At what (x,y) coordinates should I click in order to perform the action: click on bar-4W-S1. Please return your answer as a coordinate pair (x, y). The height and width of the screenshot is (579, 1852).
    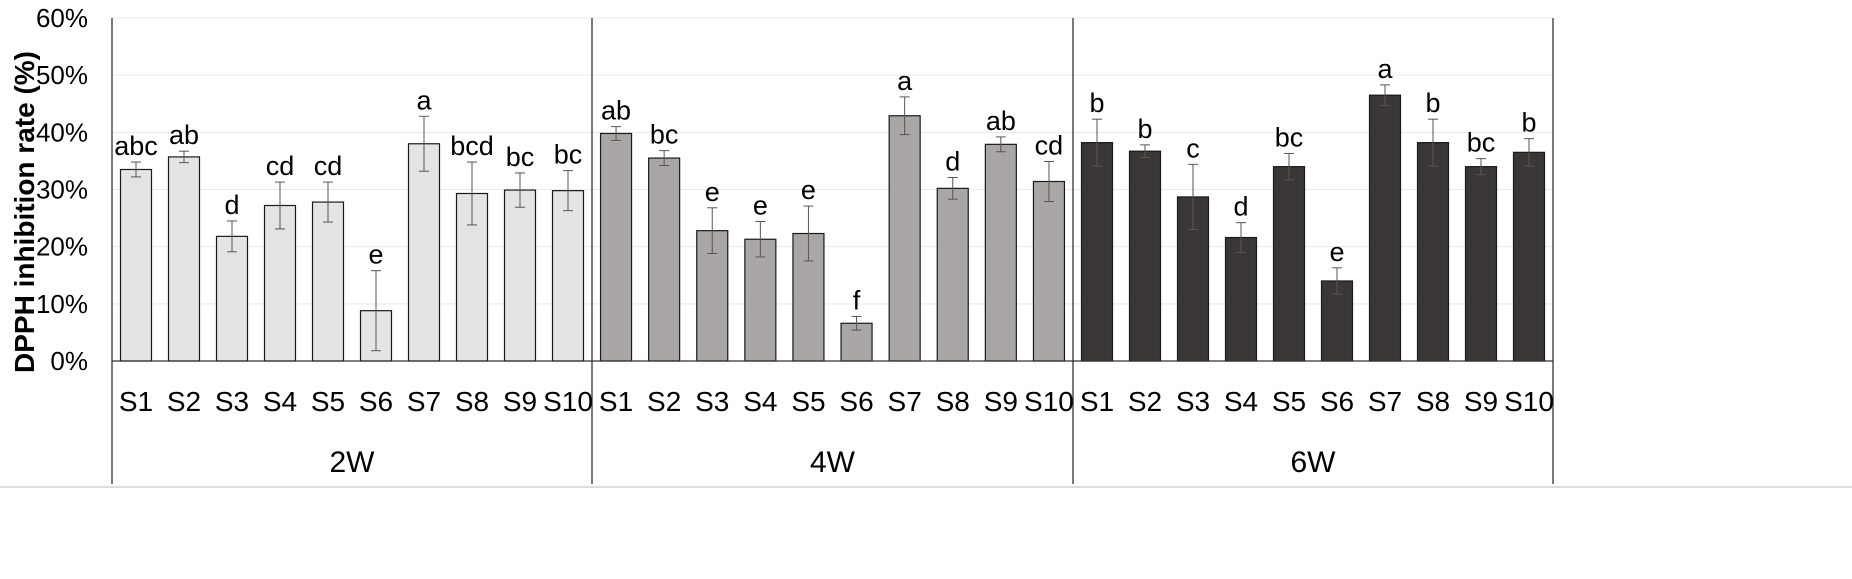
    Looking at the image, I should click on (616, 247).